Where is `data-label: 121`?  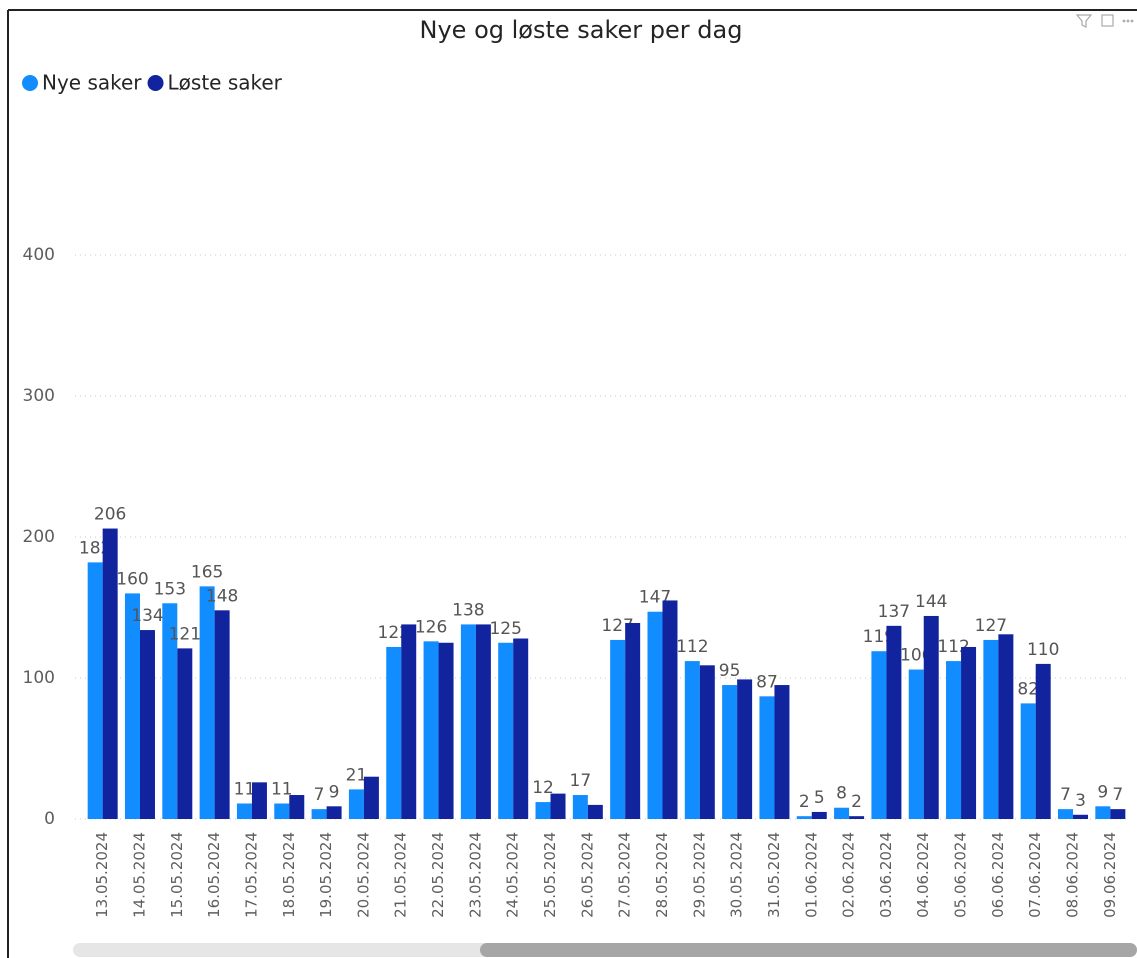 data-label: 121 is located at coordinates (185, 634).